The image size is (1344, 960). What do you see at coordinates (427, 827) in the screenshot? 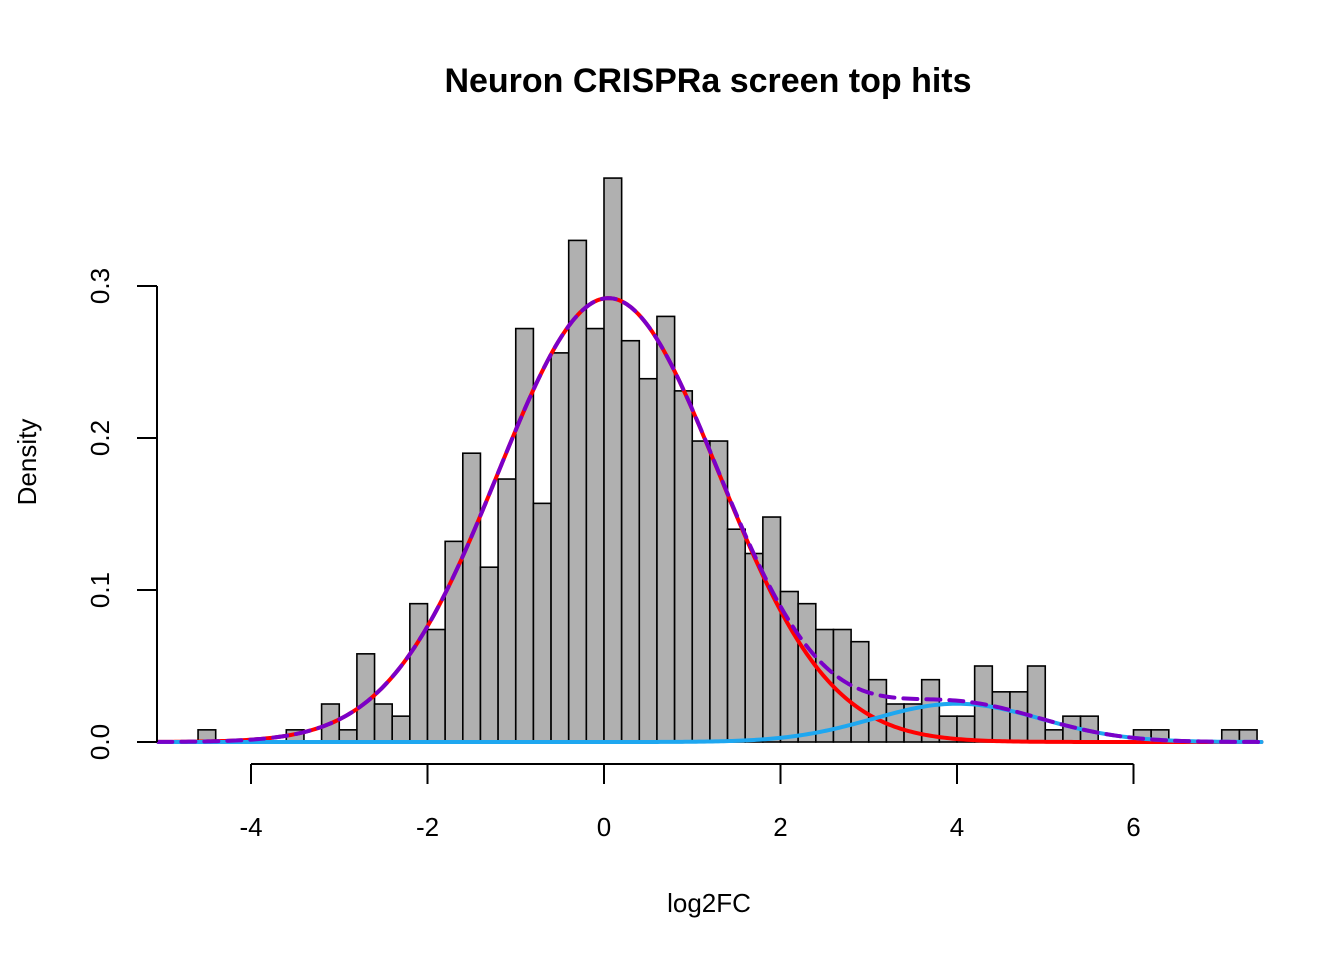
I see `x-tick-label: -2` at bounding box center [427, 827].